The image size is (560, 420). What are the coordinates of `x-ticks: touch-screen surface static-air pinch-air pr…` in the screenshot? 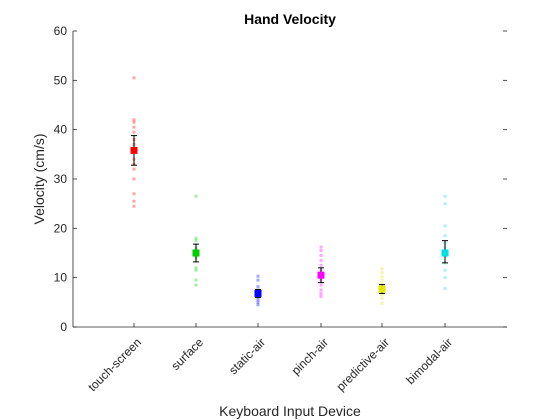 It's located at (270, 358).